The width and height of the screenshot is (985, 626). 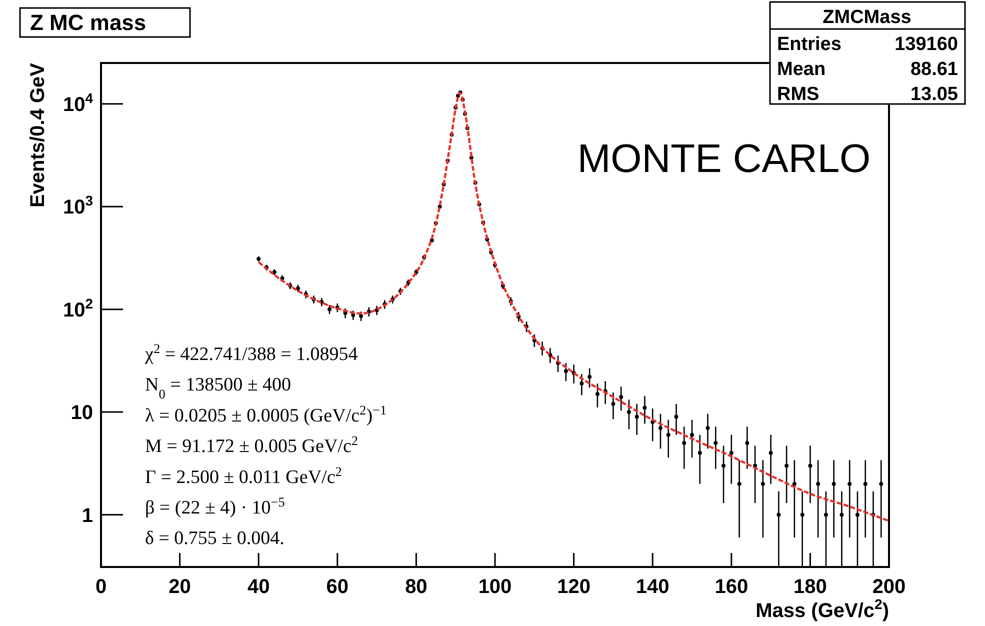 What do you see at coordinates (218, 388) in the screenshot?
I see `annotation: N$_{0}$ = 138500 ± 400` at bounding box center [218, 388].